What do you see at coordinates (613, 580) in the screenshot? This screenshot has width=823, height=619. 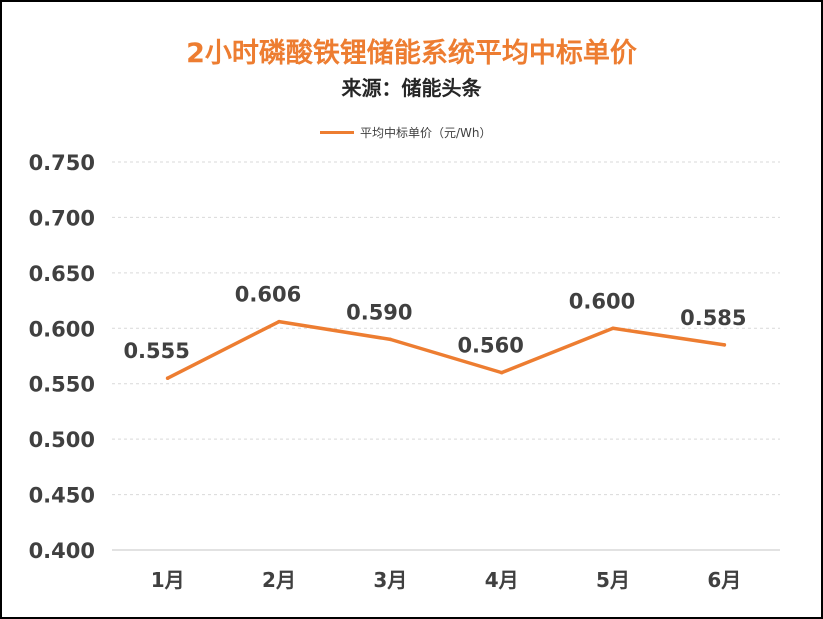 I see `x-tick-label: 5月` at bounding box center [613, 580].